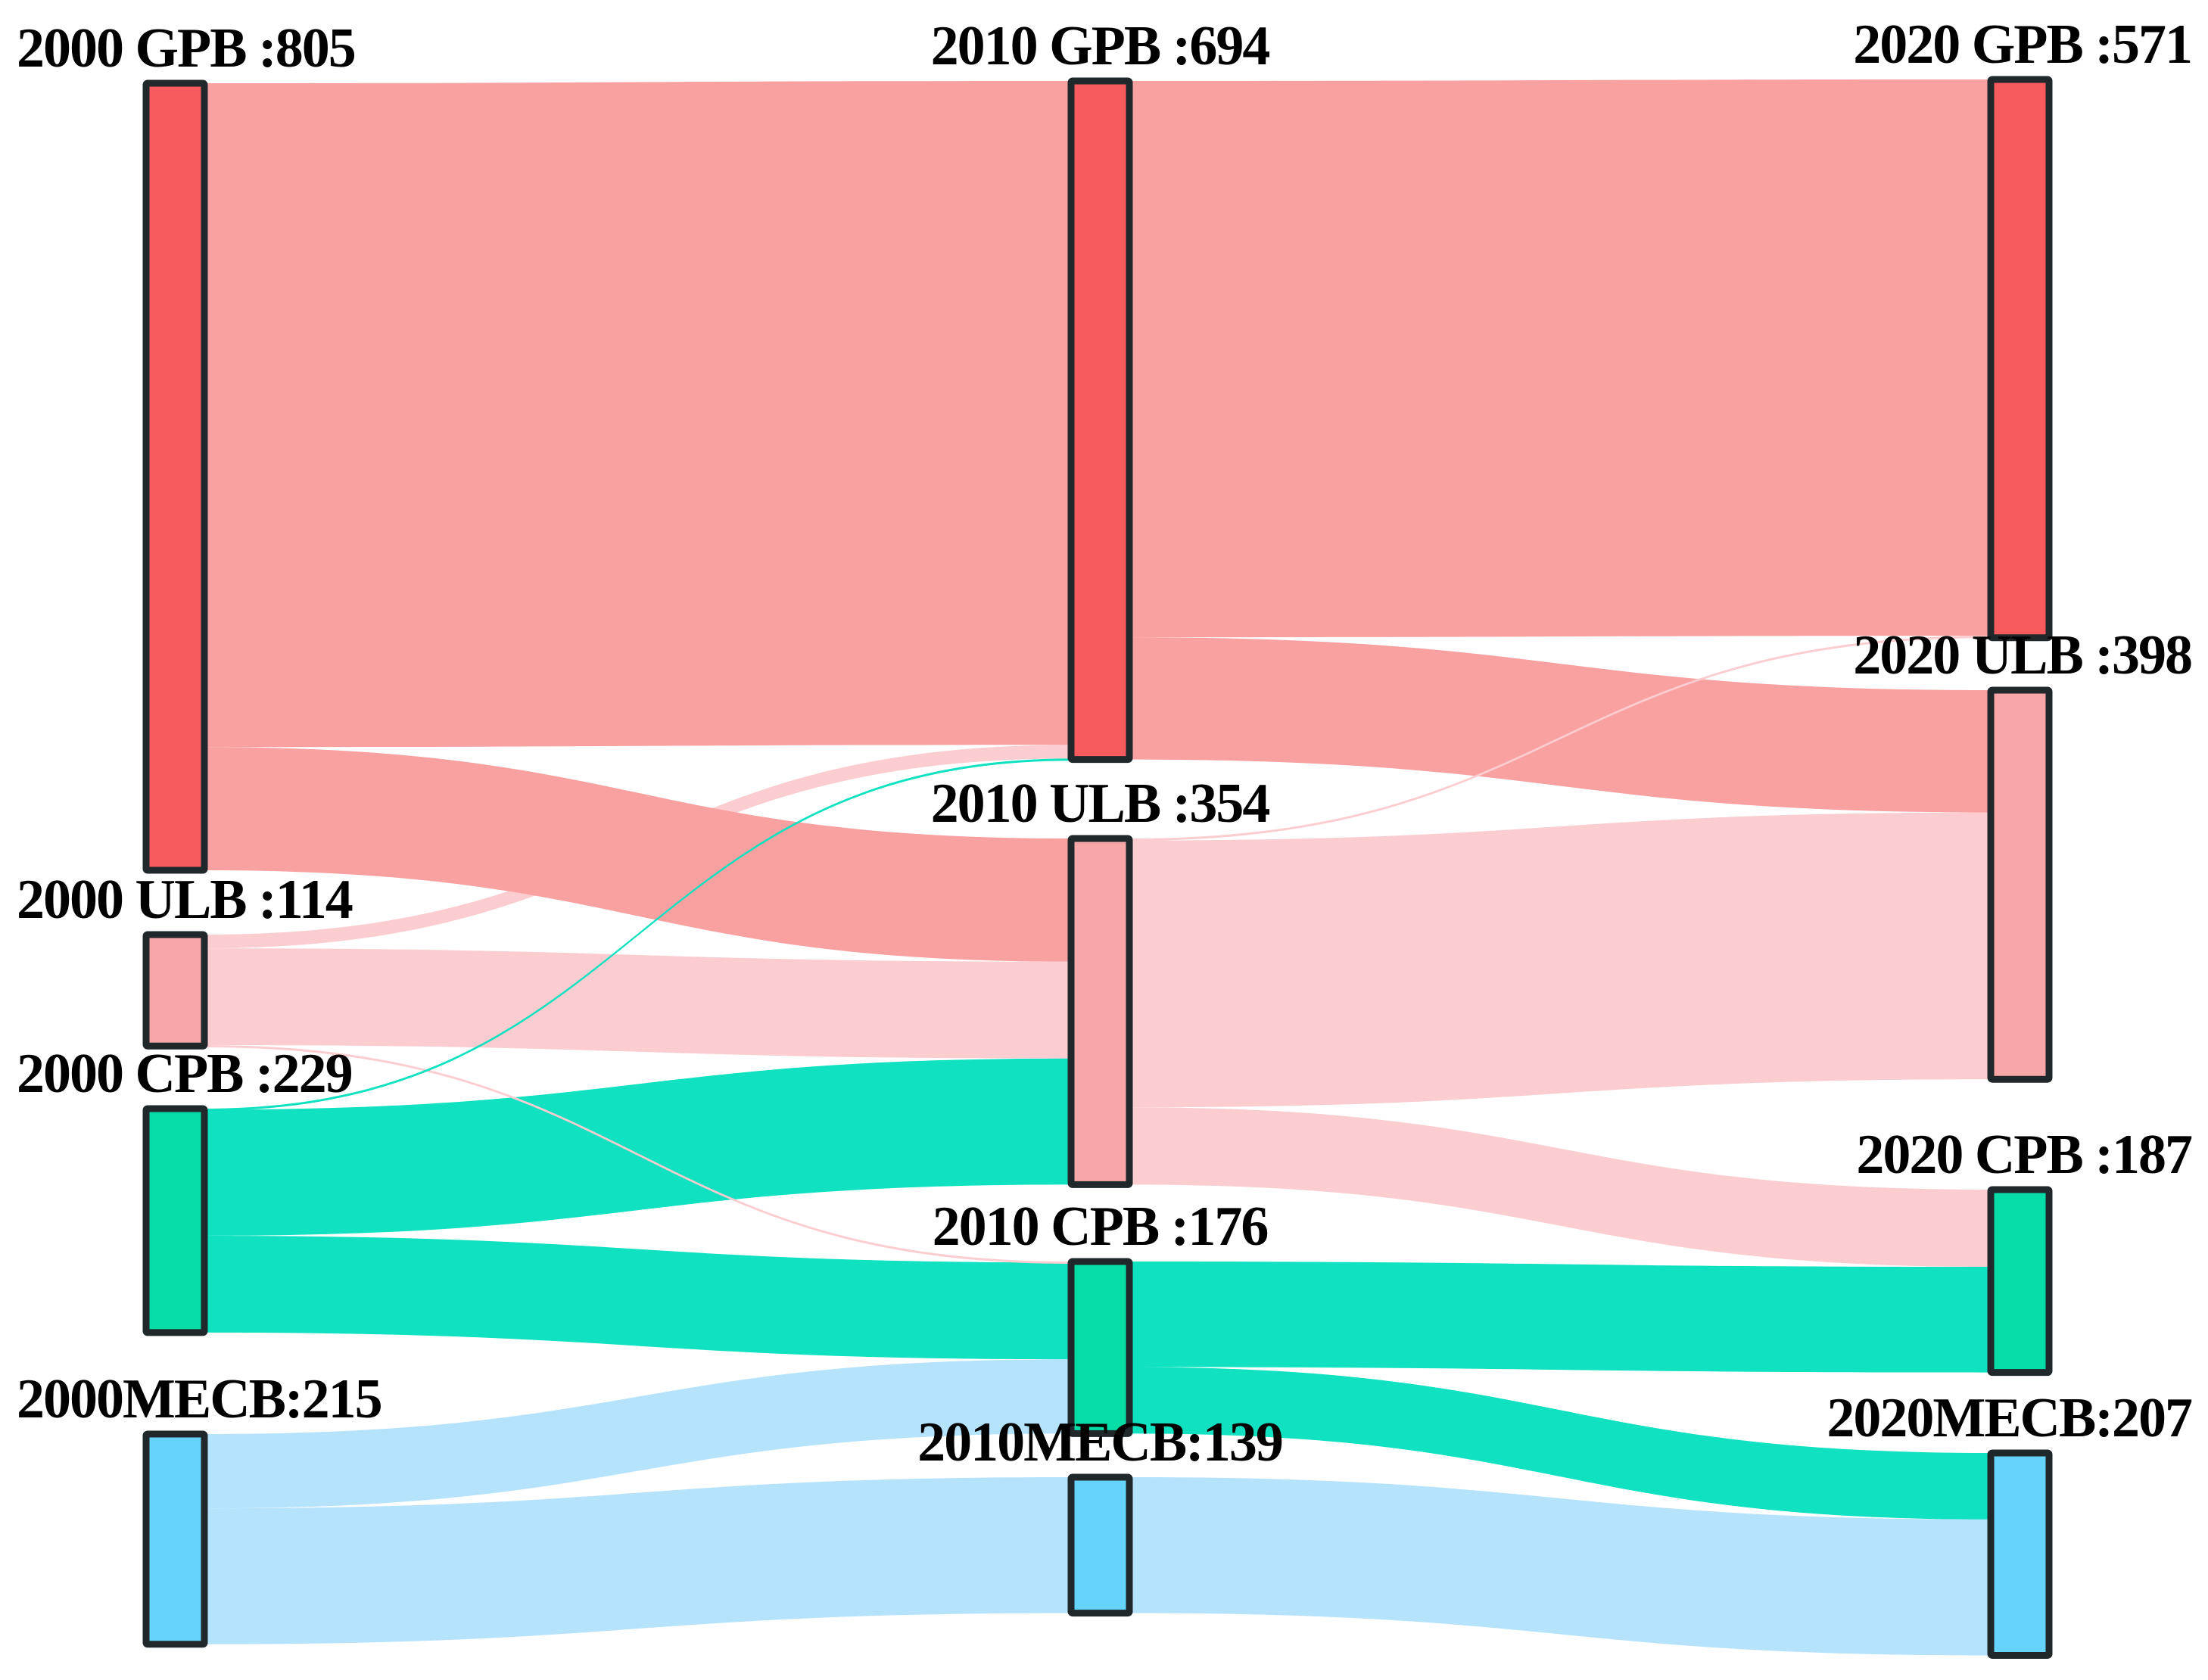 The image size is (2208, 1680). What do you see at coordinates (637, 1434) in the screenshot?
I see `flow-2000-MECB-to-2010-CPB` at bounding box center [637, 1434].